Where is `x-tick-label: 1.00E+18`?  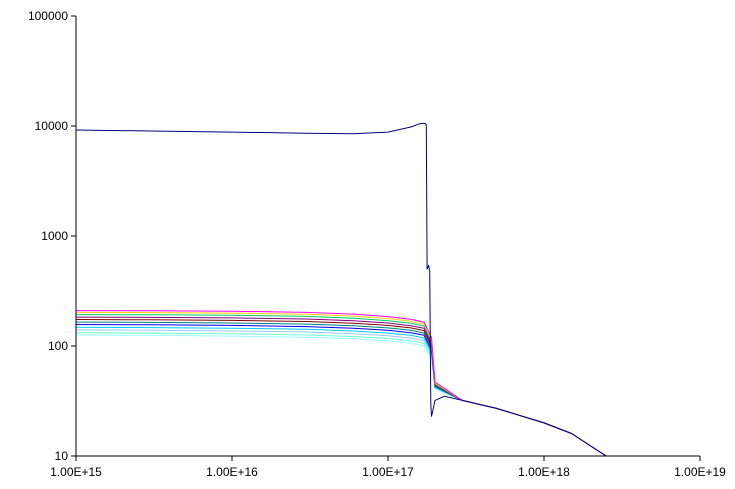
x-tick-label: 1.00E+18 is located at coordinates (544, 472).